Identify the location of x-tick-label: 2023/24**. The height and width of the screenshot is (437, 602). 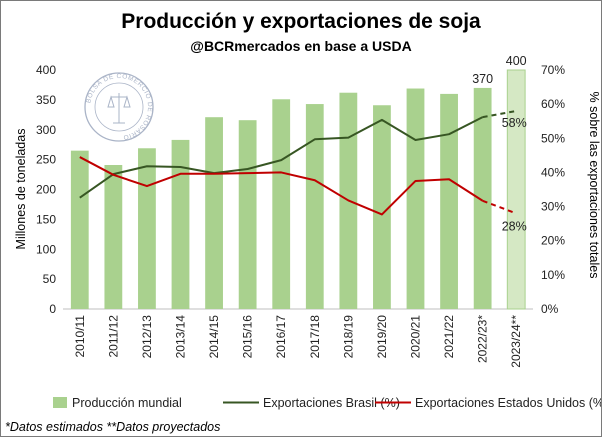
(516, 341).